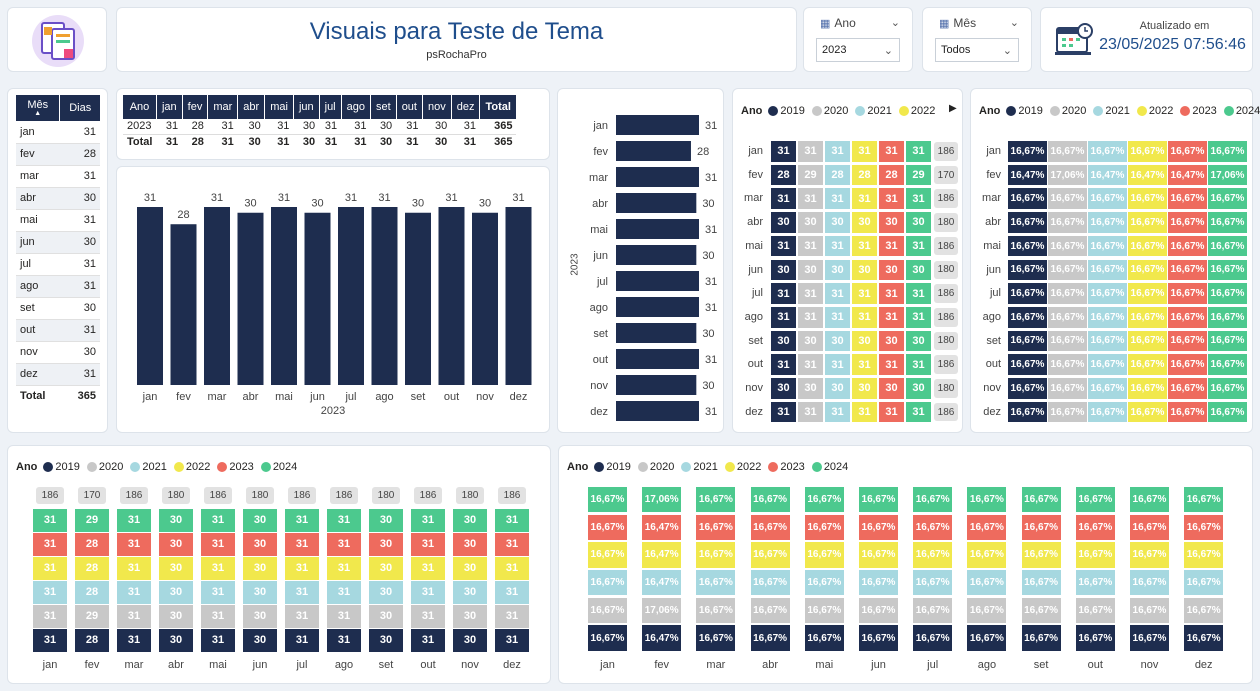  Describe the element at coordinates (1241, 111) in the screenshot. I see `legend-item: 2024` at that location.